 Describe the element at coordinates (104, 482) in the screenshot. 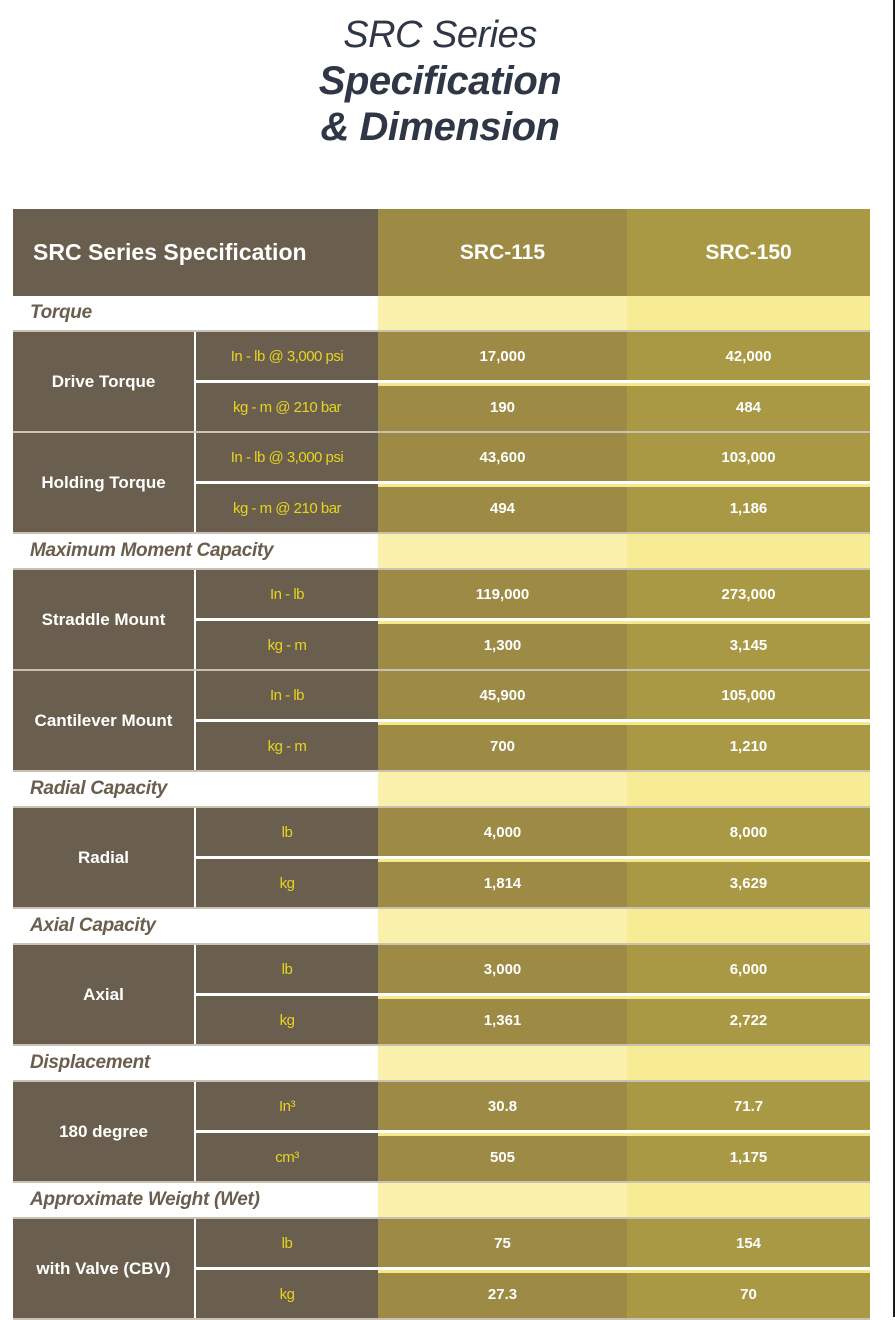

I see `group-name: Holding Torque` at that location.